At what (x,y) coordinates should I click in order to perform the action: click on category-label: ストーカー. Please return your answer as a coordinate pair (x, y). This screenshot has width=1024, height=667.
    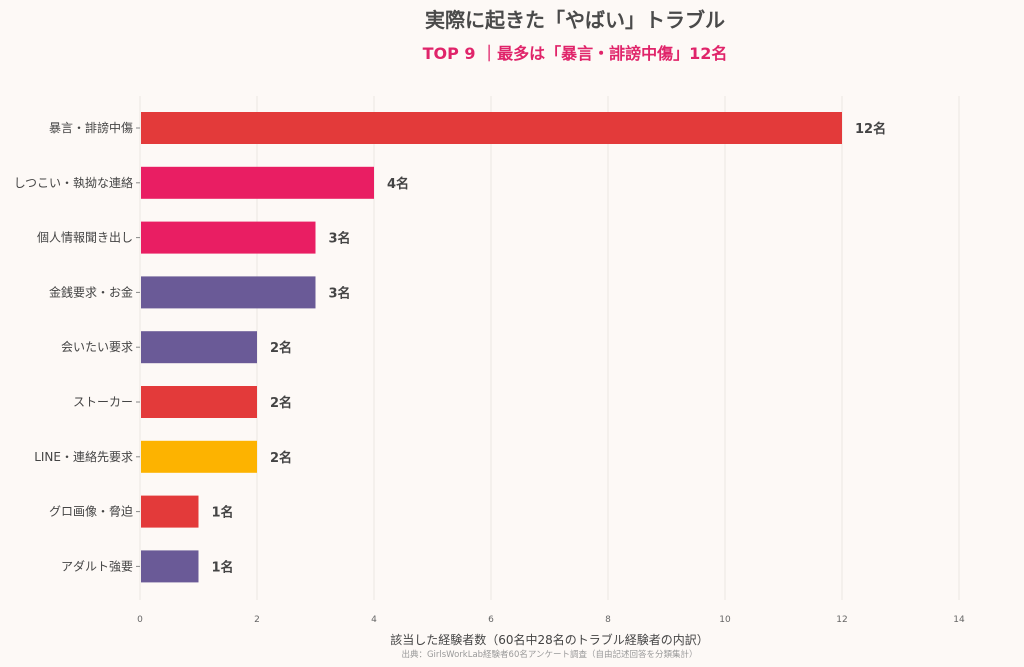
    Looking at the image, I should click on (103, 402).